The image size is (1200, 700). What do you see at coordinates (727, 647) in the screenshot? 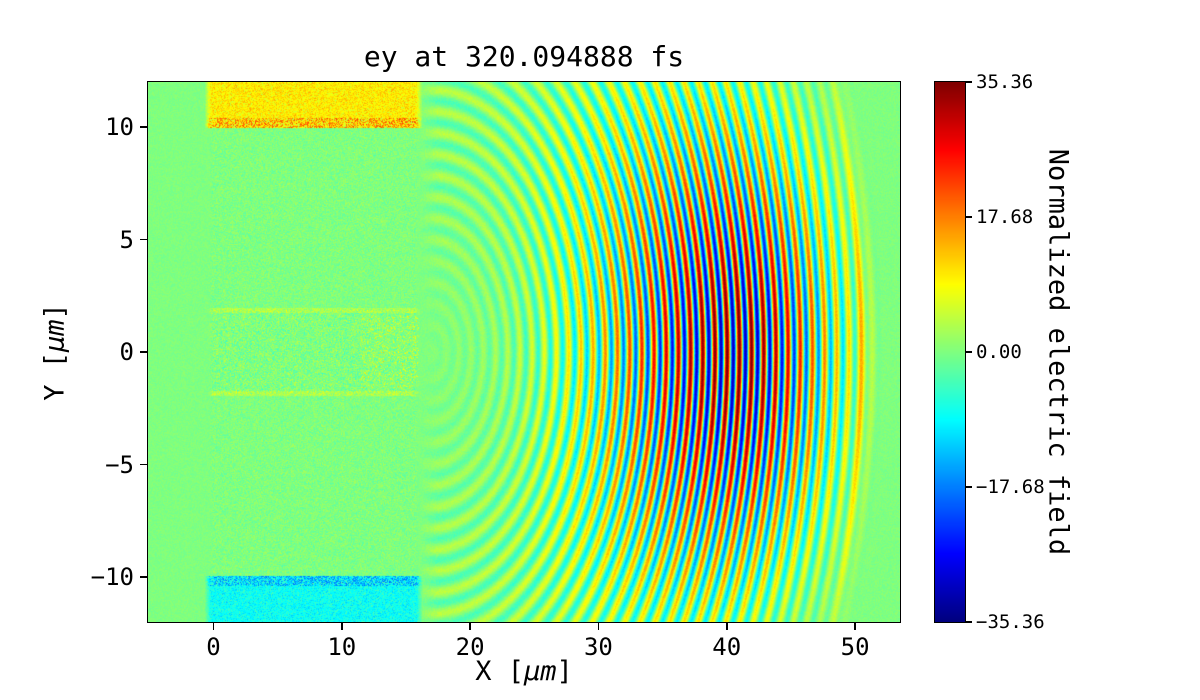
I see `x-tick-label: 40` at bounding box center [727, 647].